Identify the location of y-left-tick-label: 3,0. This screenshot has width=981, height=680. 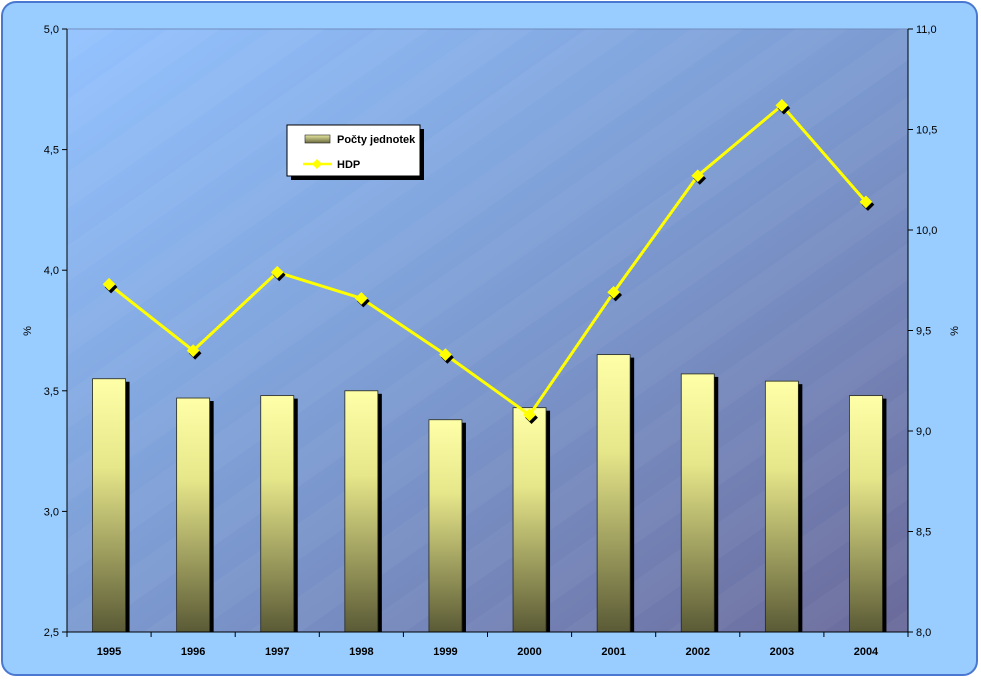
(51, 512).